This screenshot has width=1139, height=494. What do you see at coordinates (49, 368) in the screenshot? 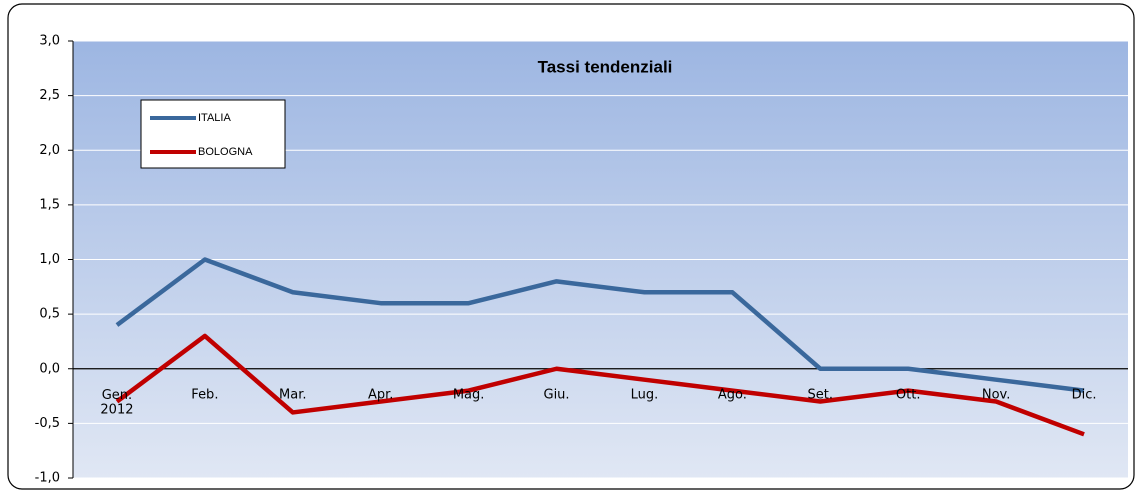
I see `y-tick-label: 0,0` at bounding box center [49, 368].